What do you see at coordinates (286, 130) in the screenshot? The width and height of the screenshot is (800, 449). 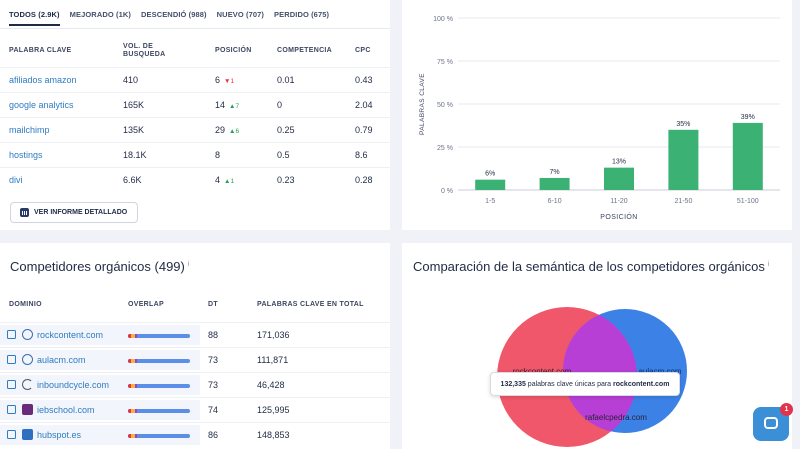 I see `competition-value: 0.25` at bounding box center [286, 130].